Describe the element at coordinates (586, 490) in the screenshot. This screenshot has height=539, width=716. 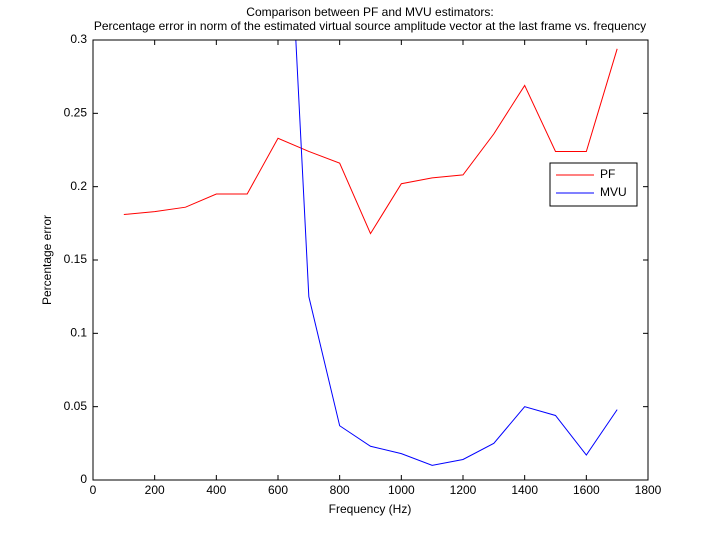
I see `x-tick-label: 1600` at that location.